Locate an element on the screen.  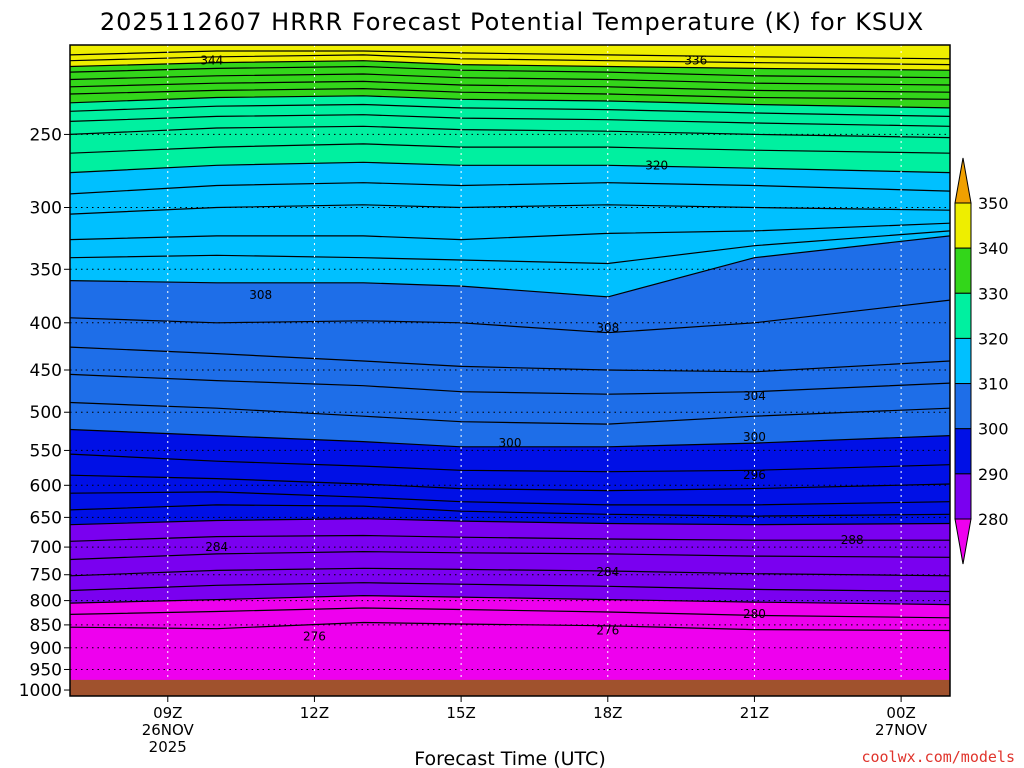
y-tick-label: 950 is located at coordinates (46, 670).